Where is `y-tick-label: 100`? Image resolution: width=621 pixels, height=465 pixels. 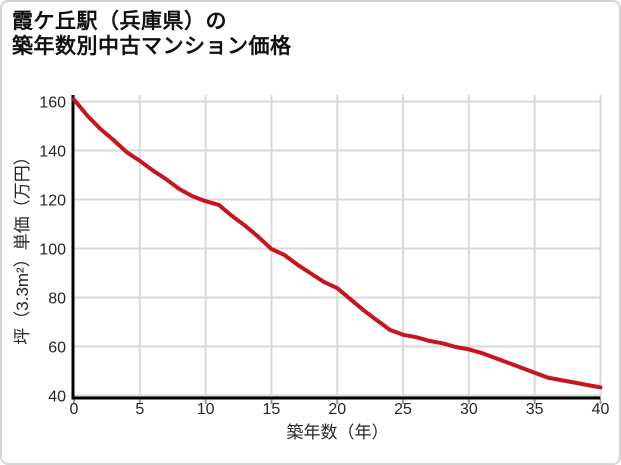 y-tick-label: 100 is located at coordinates (52, 250).